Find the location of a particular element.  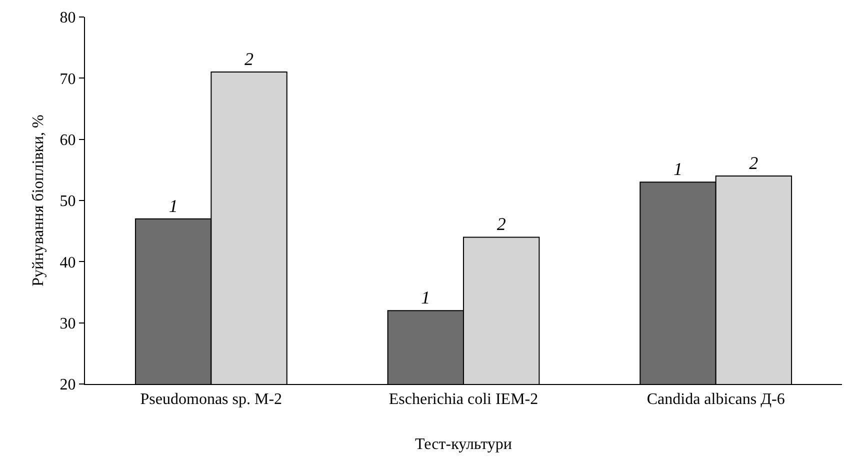

y-tick-label: 70 is located at coordinates (68, 79).